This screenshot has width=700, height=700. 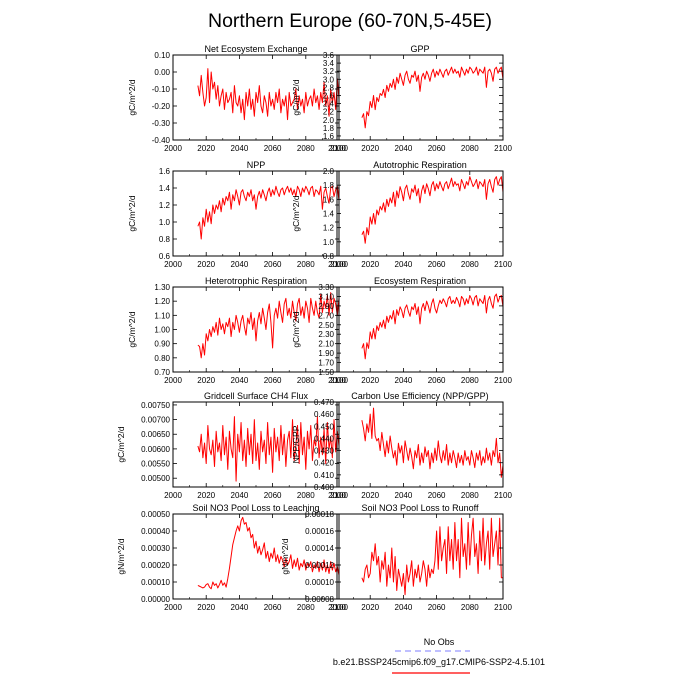 What do you see at coordinates (326, 344) in the screenshot?
I see `y-tick-label: 2.10` at bounding box center [326, 344].